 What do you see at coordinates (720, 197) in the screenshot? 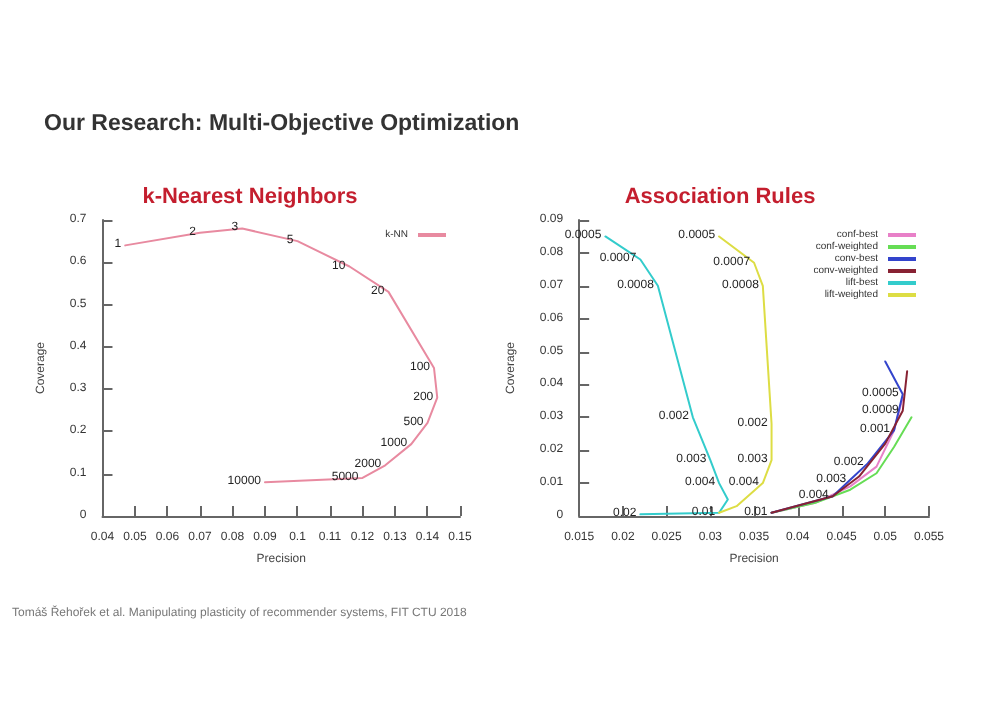
I see `chart-title: Association Rules` at bounding box center [720, 197].